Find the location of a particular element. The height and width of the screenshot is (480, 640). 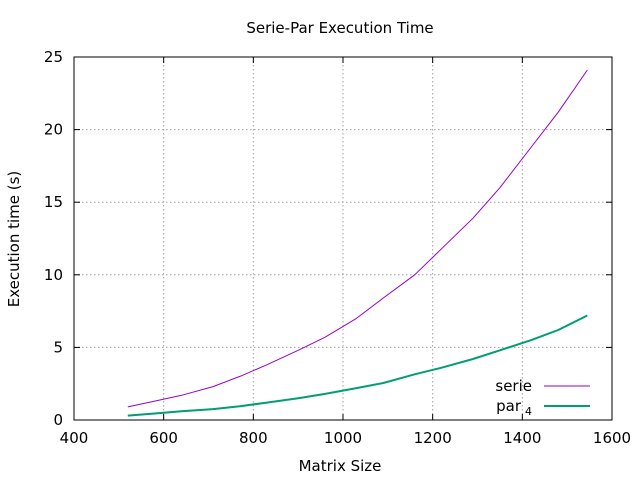

legend-label-subscript: 4 is located at coordinates (528, 411).